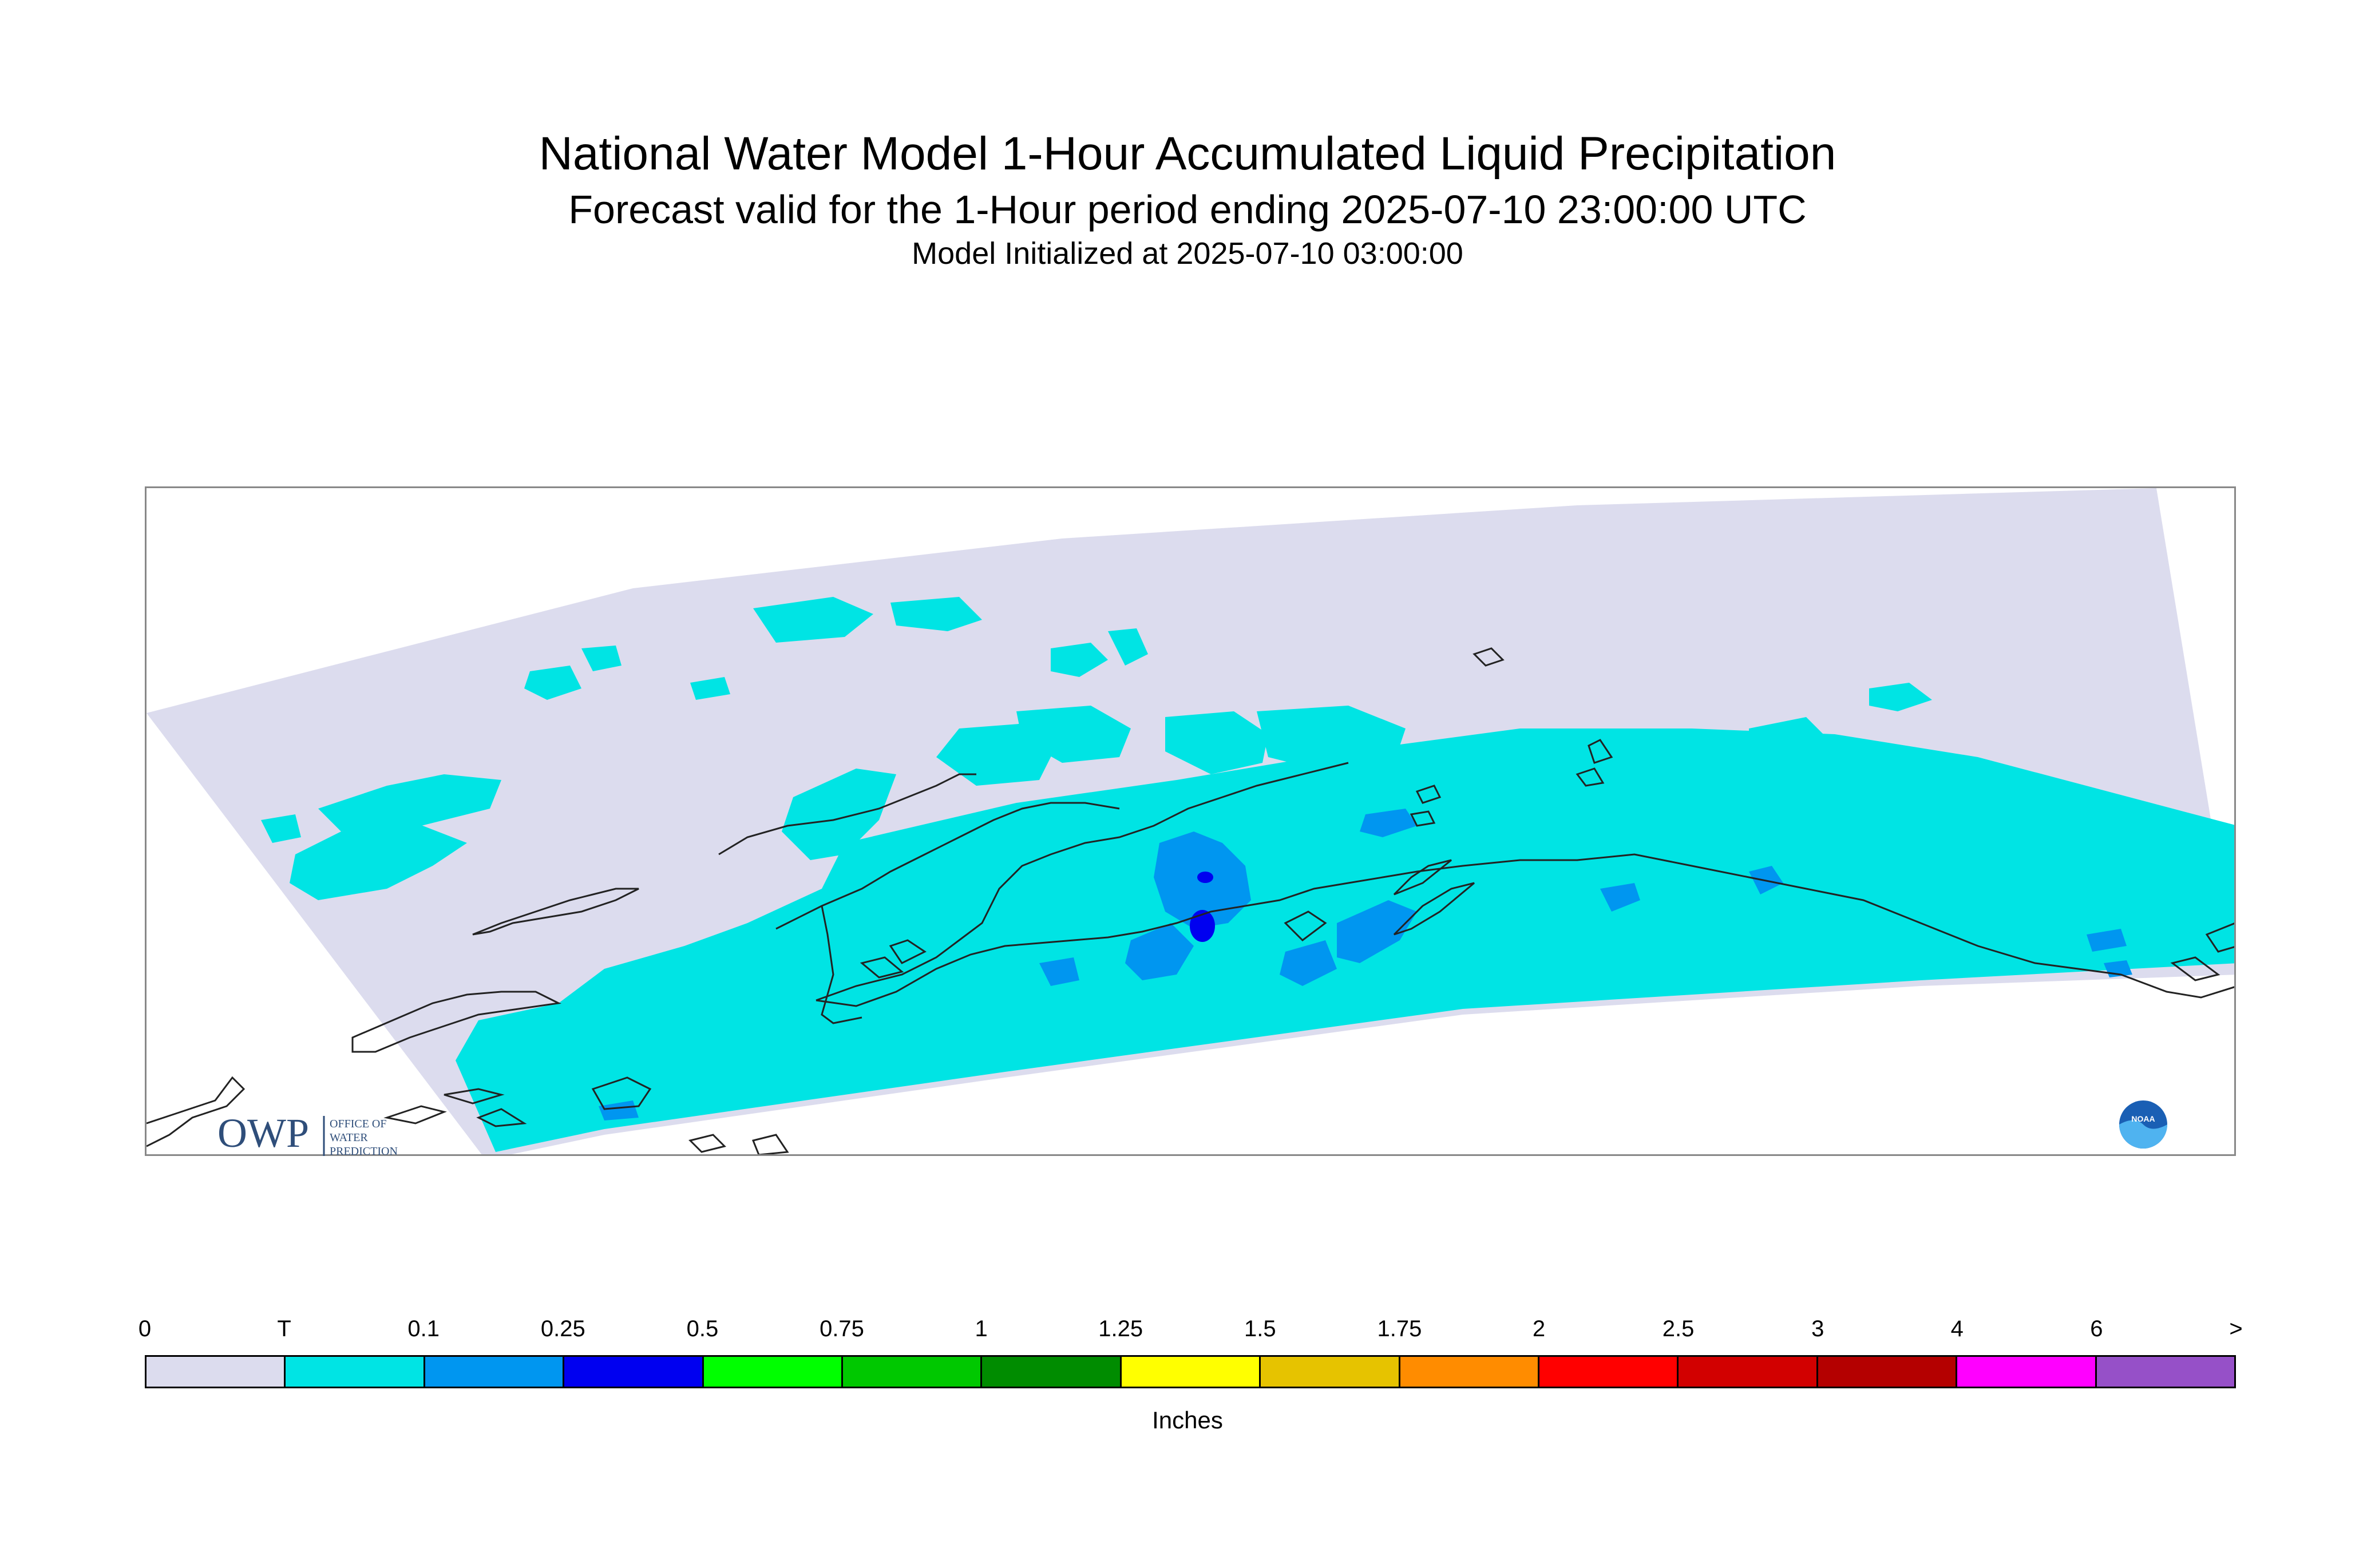 The height and width of the screenshot is (1568, 2375). What do you see at coordinates (1260, 1328) in the screenshot?
I see `legend-tick-label: 1.5` at bounding box center [1260, 1328].